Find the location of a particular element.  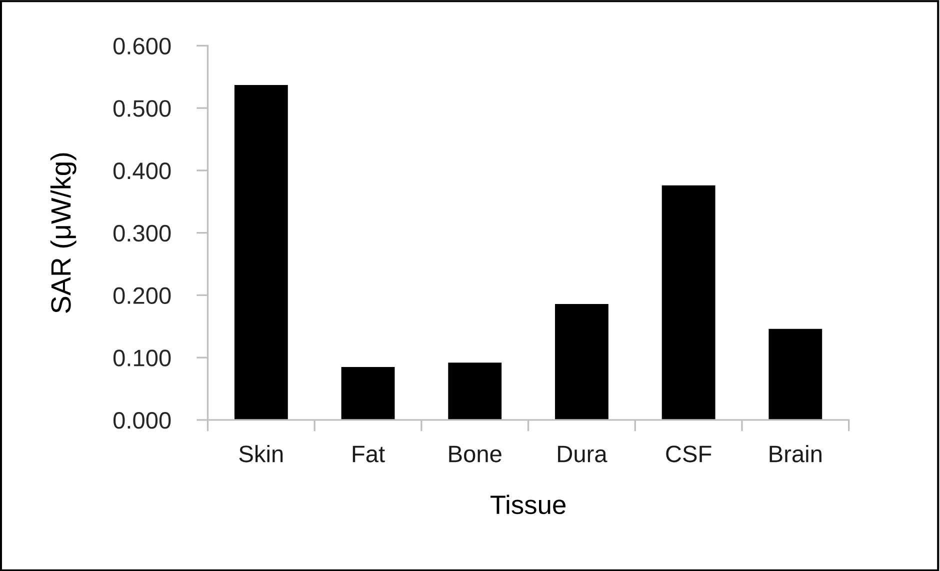

y-tick-label: 0.000 is located at coordinates (142, 420).